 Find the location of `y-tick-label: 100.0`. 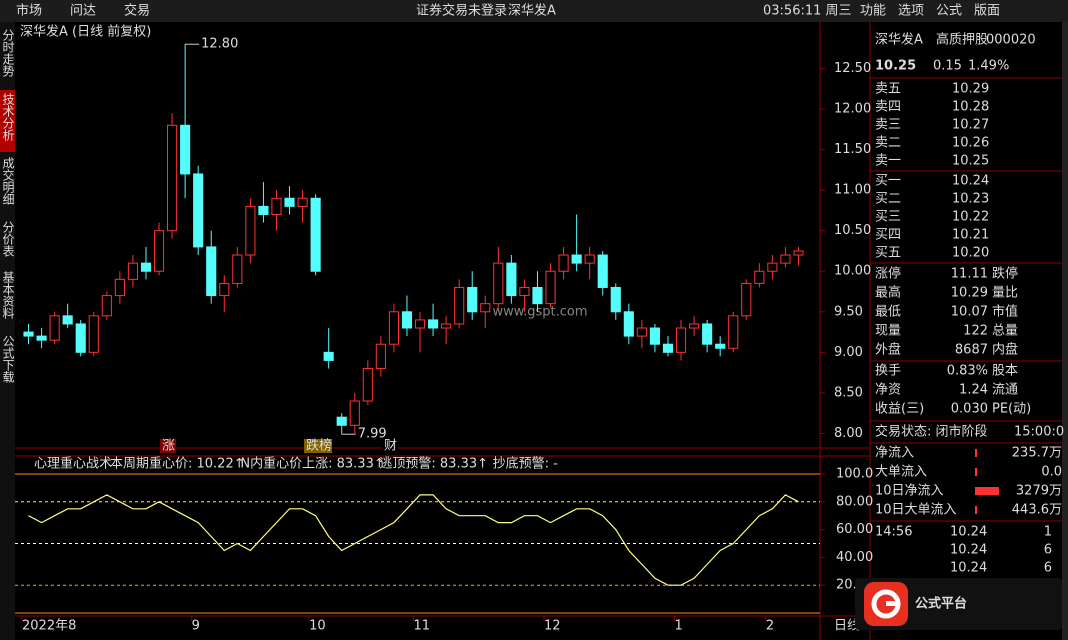

y-tick-label: 100.0 is located at coordinates (854, 474).